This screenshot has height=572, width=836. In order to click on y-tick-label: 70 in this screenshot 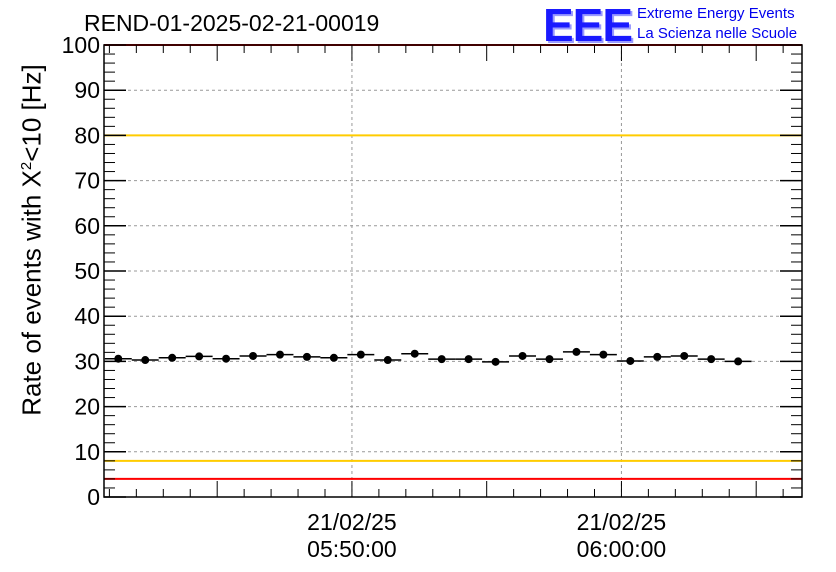, I will do `click(87, 181)`.